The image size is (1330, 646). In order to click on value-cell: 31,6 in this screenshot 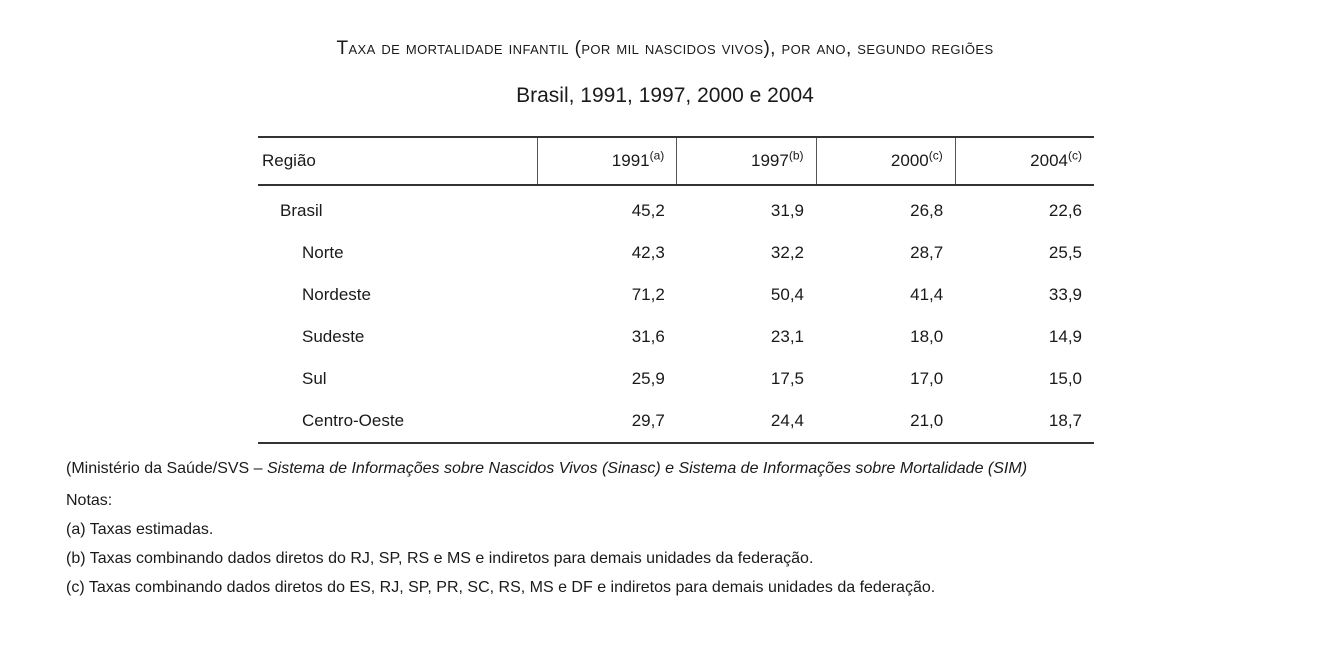, I will do `click(648, 336)`.